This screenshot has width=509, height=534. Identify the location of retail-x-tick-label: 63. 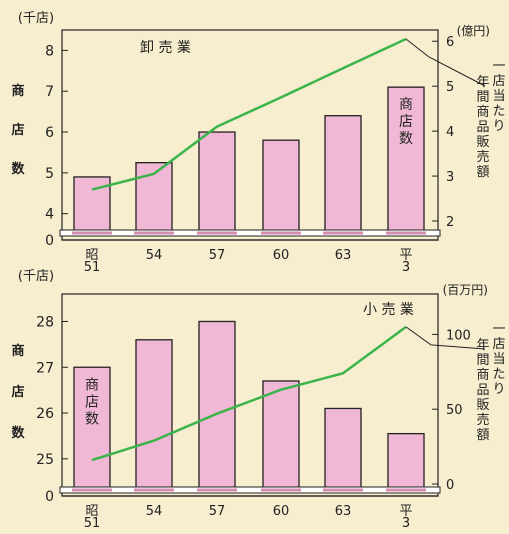
(343, 511).